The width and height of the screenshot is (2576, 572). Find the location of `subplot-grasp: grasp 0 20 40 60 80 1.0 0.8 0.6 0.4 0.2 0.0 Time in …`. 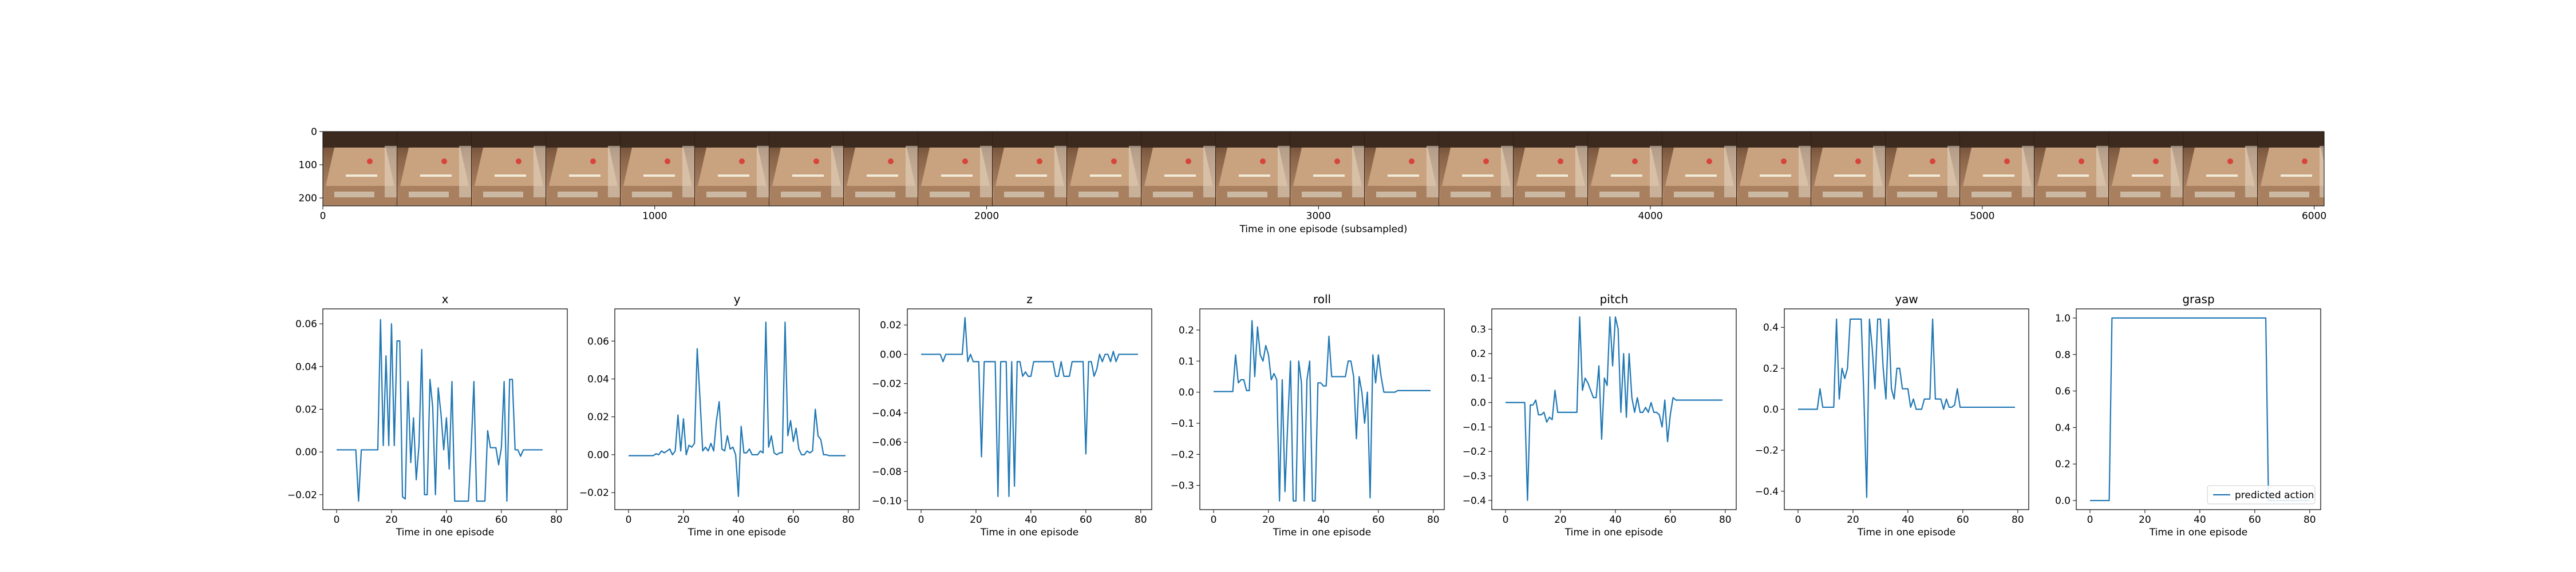

subplot-grasp: grasp 0 20 40 60 80 1.0 0.8 0.6 0.4 0.2 0.0 Time in … is located at coordinates (2188, 415).